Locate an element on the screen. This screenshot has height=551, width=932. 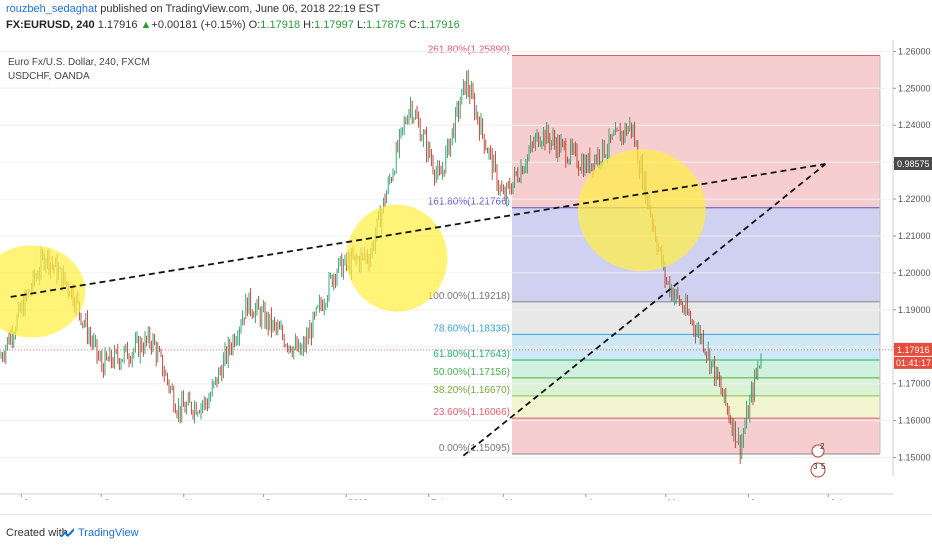
price-tick-label: 1.24000 is located at coordinates (914, 125).